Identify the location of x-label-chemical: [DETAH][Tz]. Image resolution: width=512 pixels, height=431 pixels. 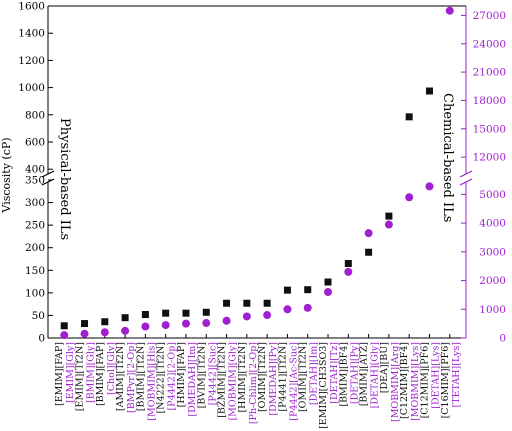
(334, 373).